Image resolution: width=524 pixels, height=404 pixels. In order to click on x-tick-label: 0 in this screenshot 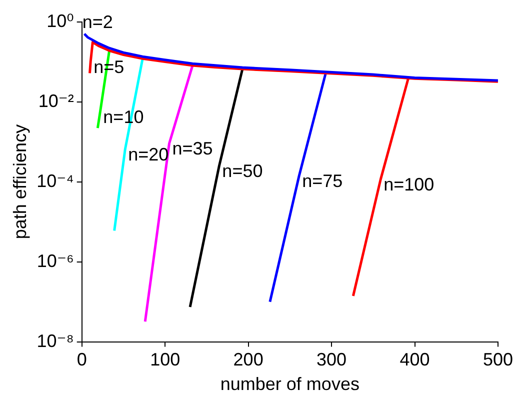, I will do `click(81, 360)`.